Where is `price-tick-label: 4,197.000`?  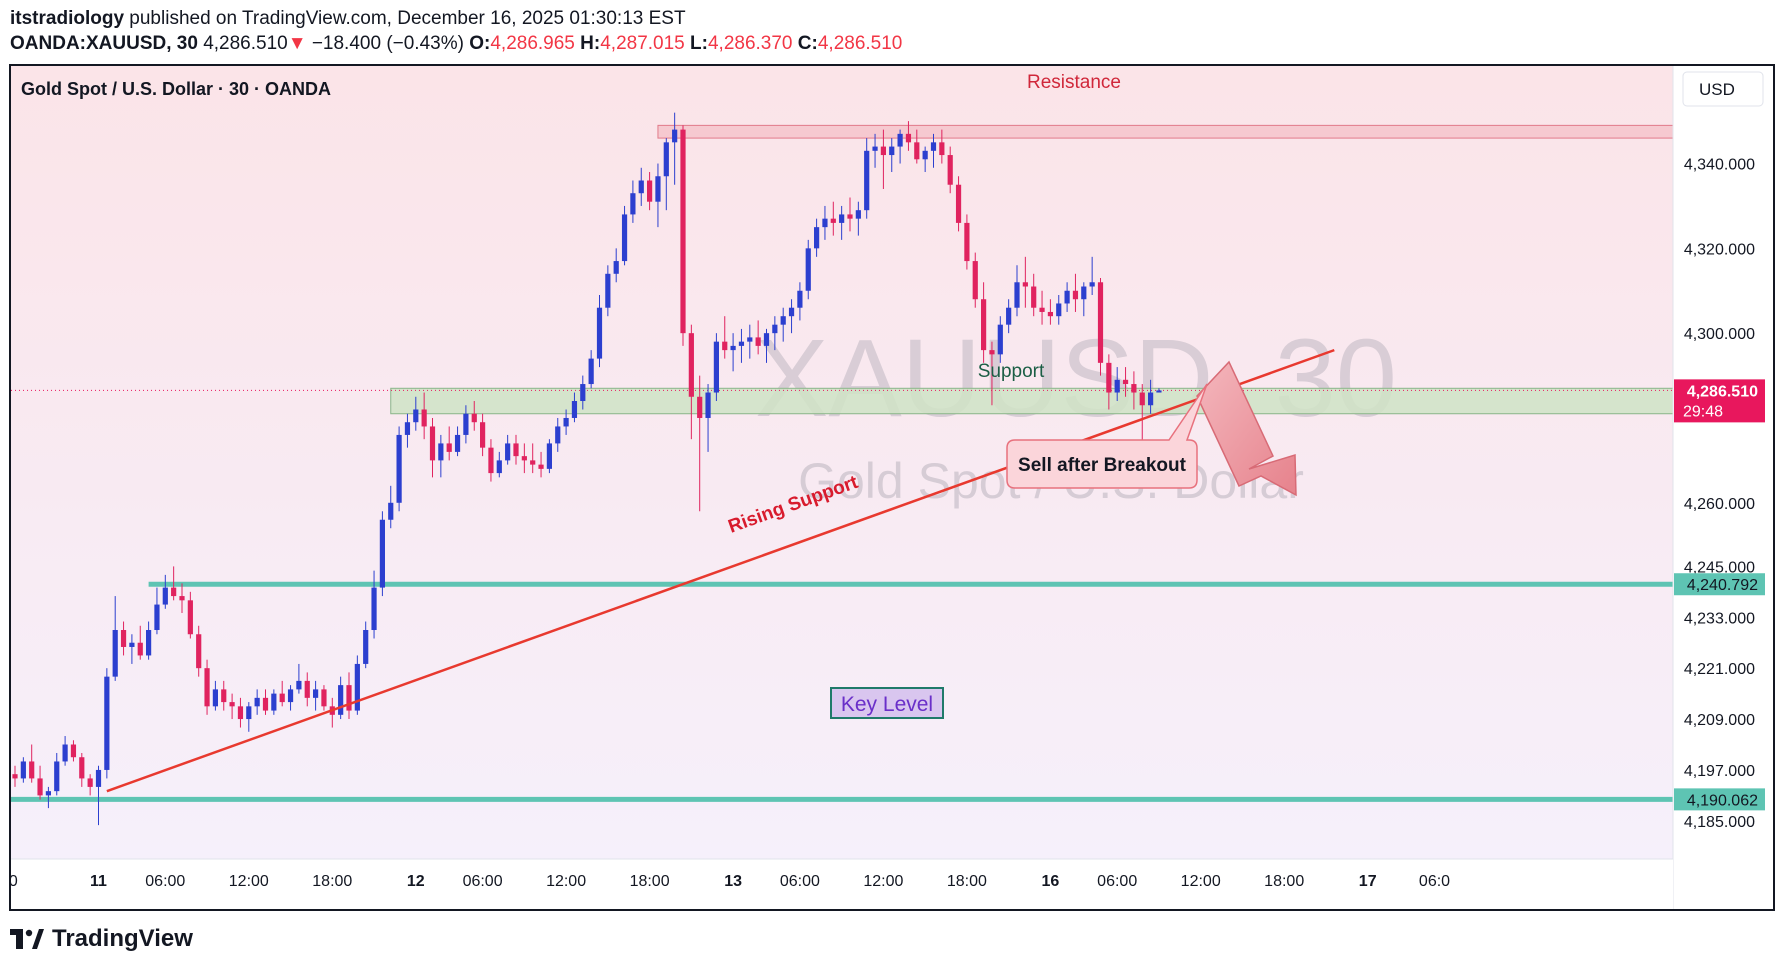
price-tick-label: 4,197.000 is located at coordinates (1719, 771).